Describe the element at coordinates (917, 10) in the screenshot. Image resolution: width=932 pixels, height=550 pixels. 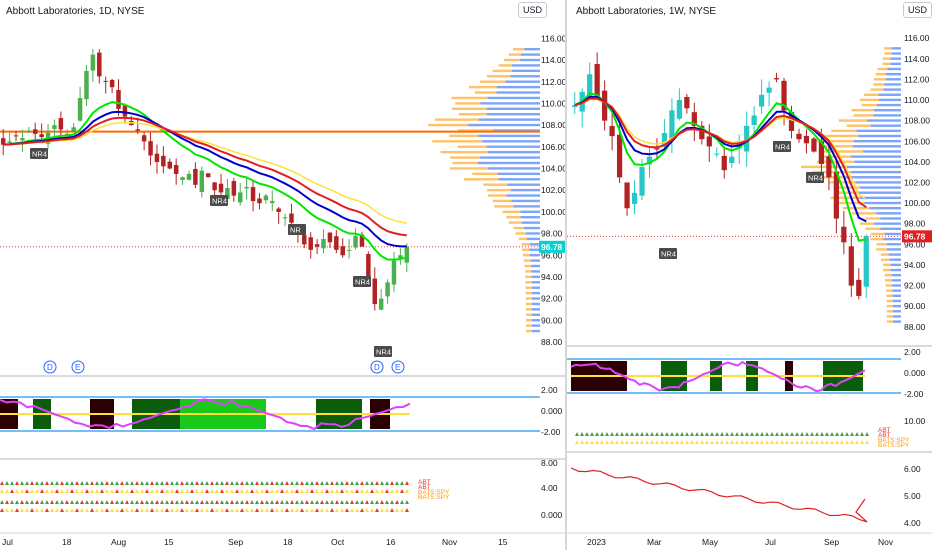
I see `weekly-currency-button: USD` at that location.